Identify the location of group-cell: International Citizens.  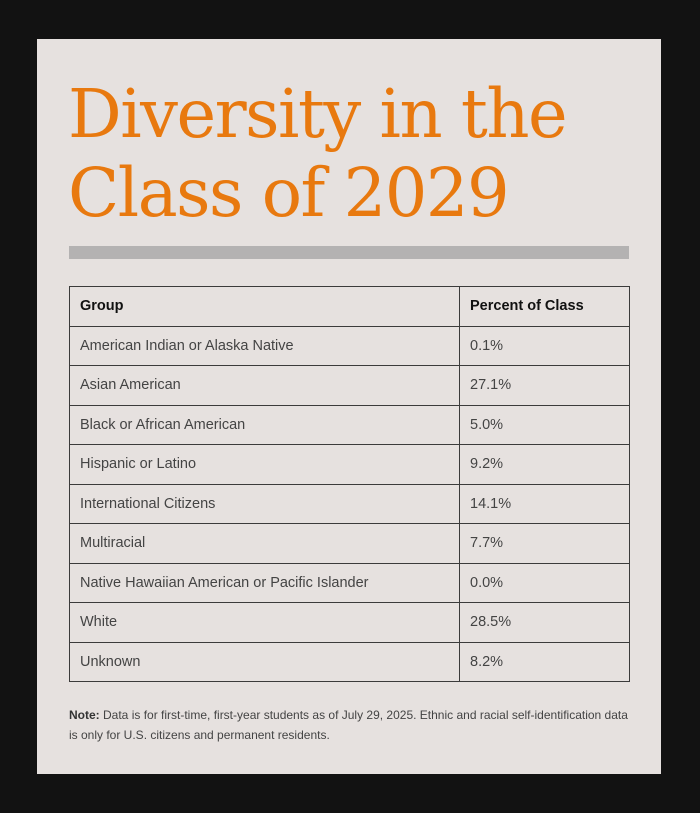
(264, 503).